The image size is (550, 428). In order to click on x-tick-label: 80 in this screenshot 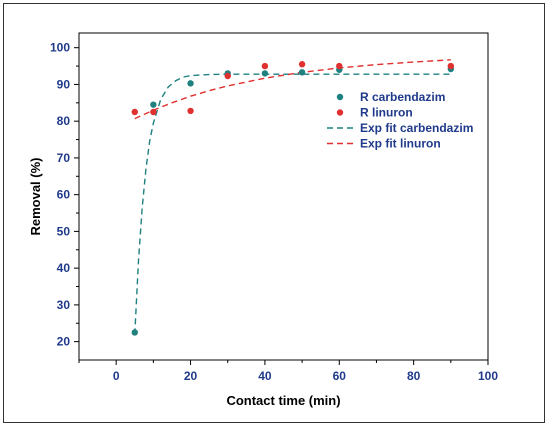, I will do `click(414, 376)`.